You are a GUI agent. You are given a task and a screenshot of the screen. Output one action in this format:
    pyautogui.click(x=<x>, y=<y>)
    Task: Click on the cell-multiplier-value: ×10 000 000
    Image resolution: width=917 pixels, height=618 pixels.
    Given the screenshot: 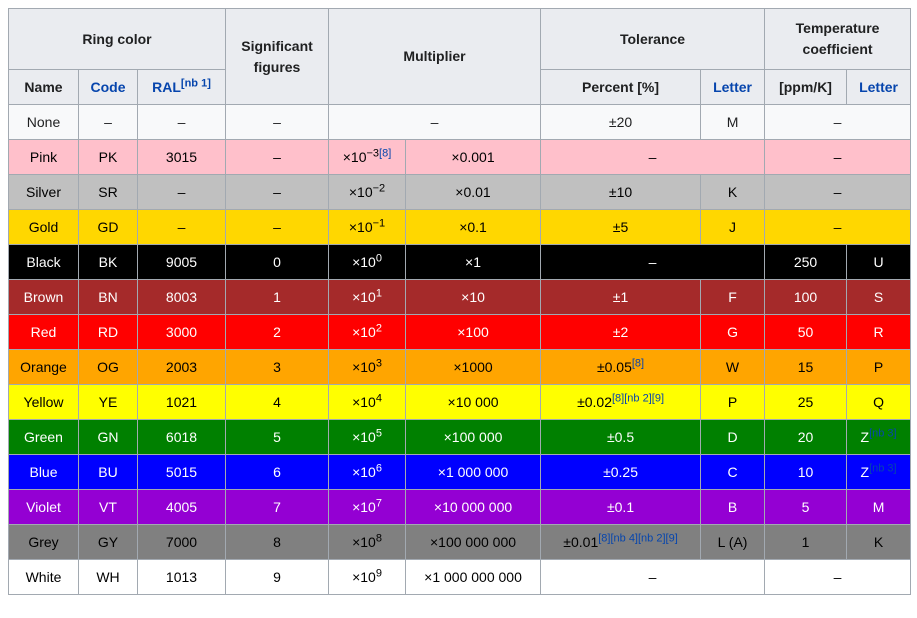 What is the action you would take?
    pyautogui.click(x=473, y=507)
    